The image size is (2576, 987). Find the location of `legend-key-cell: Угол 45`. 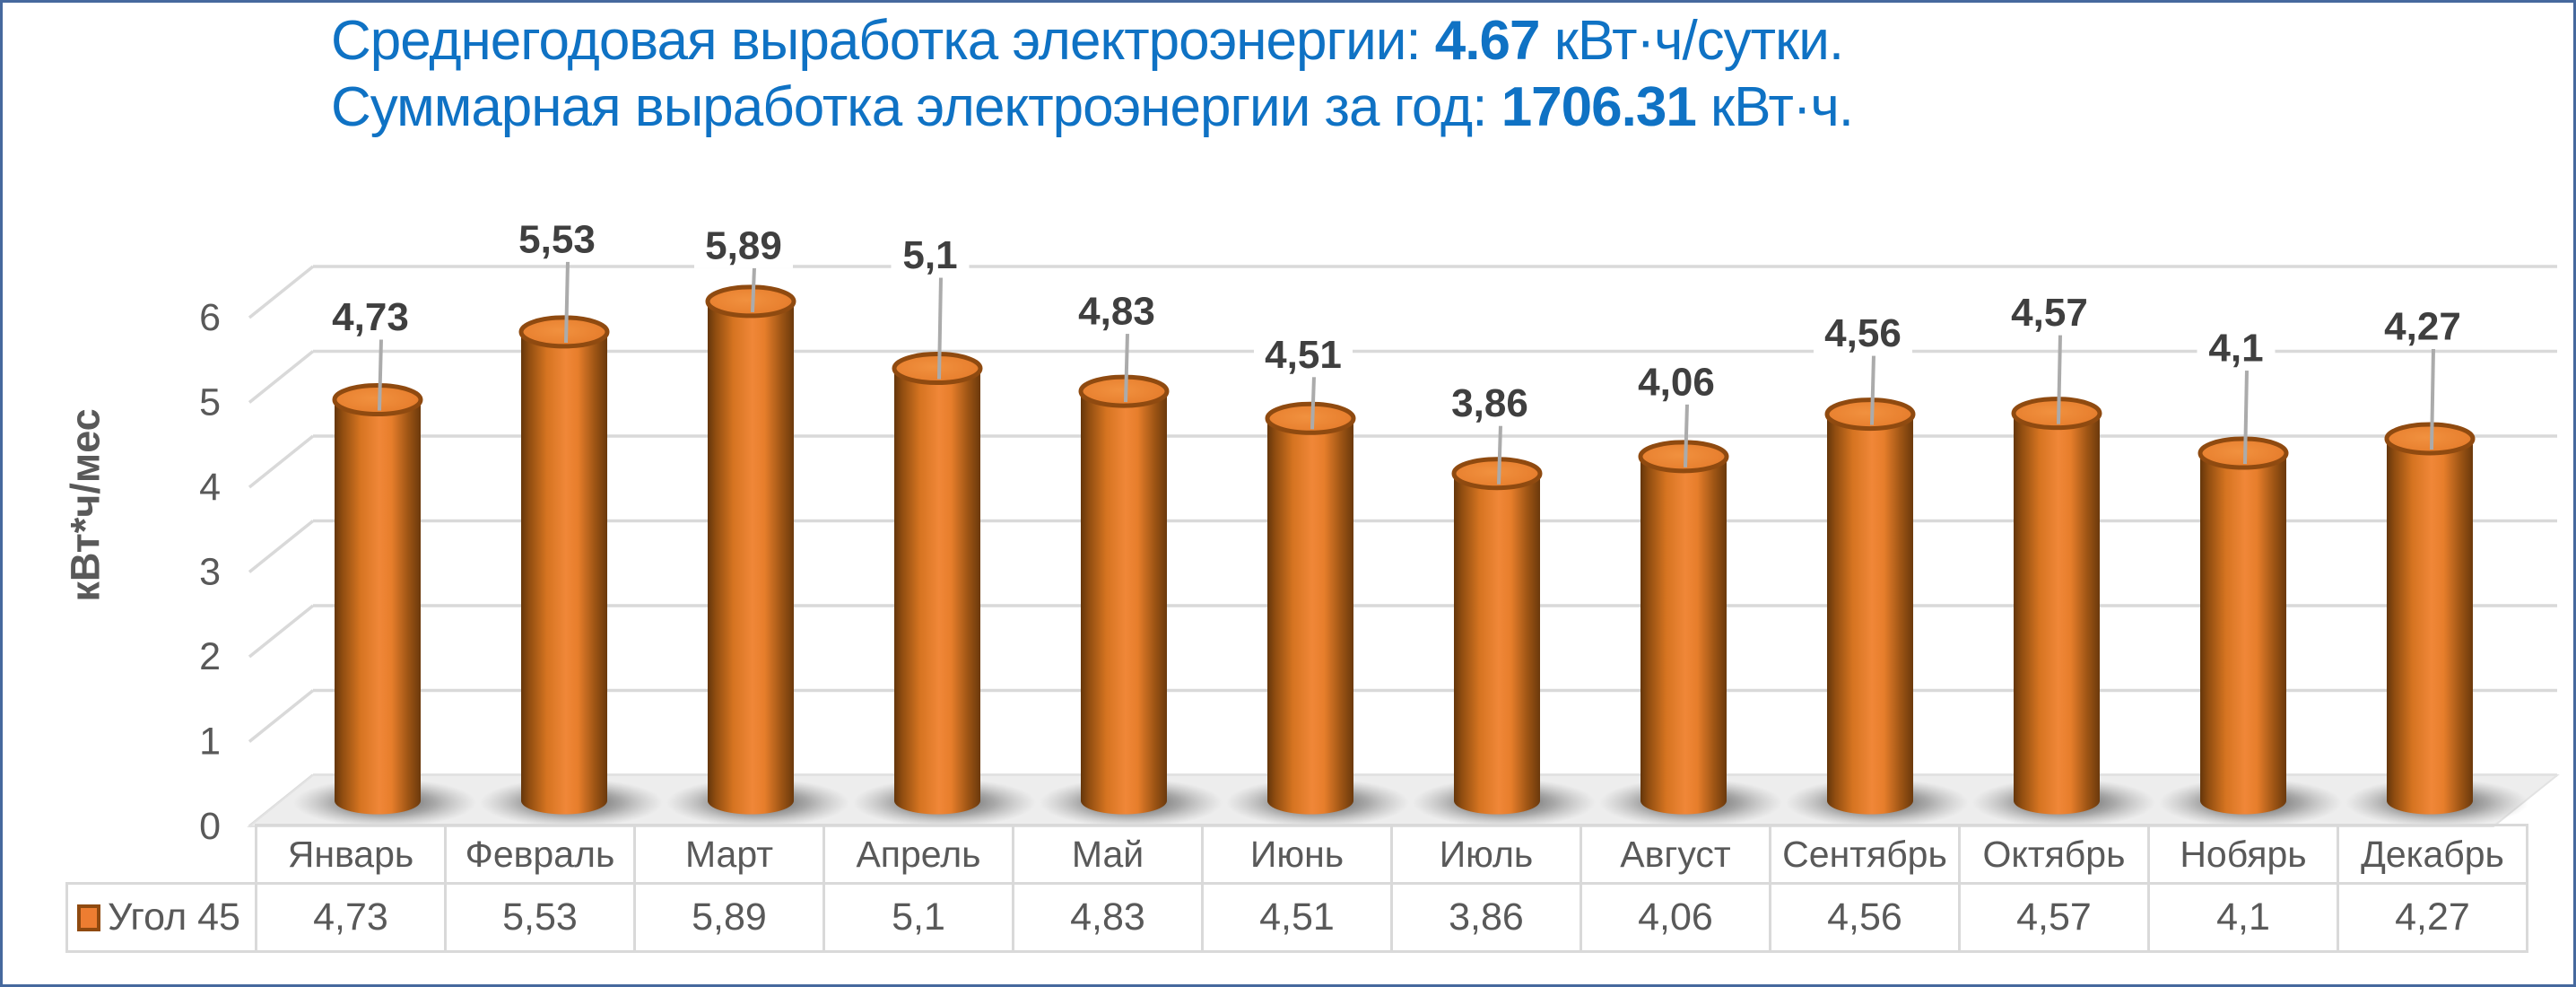

legend-key-cell: Угол 45 is located at coordinates (161, 917).